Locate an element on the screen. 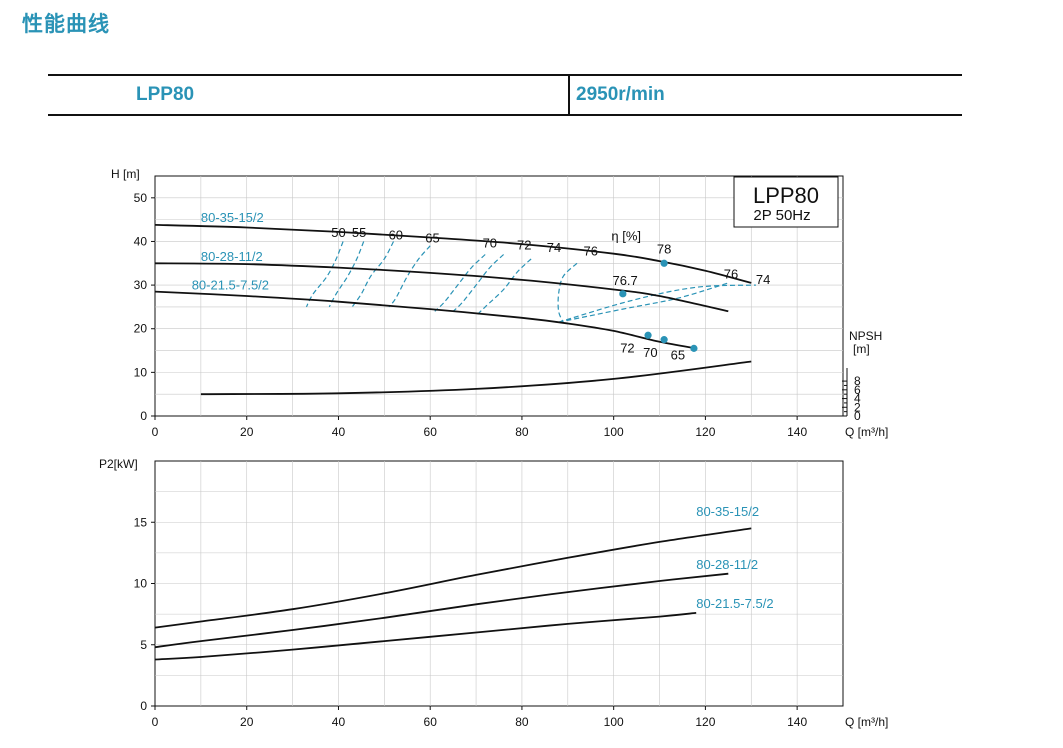  npsh-tick-label: 6 is located at coordinates (857, 390).